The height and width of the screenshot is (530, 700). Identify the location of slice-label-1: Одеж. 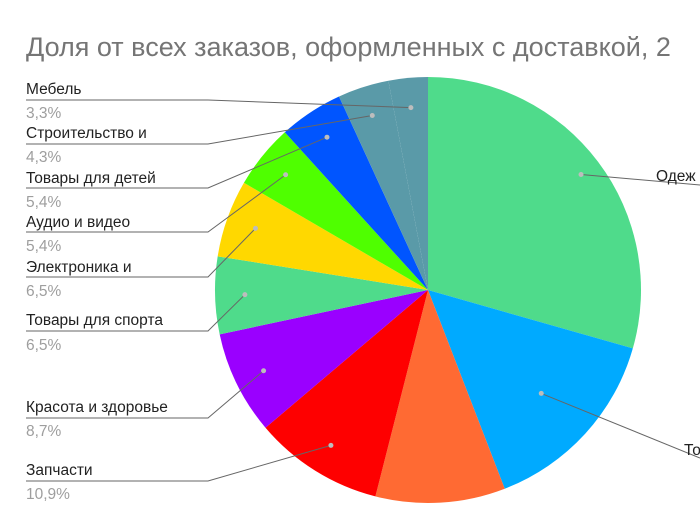
(676, 176).